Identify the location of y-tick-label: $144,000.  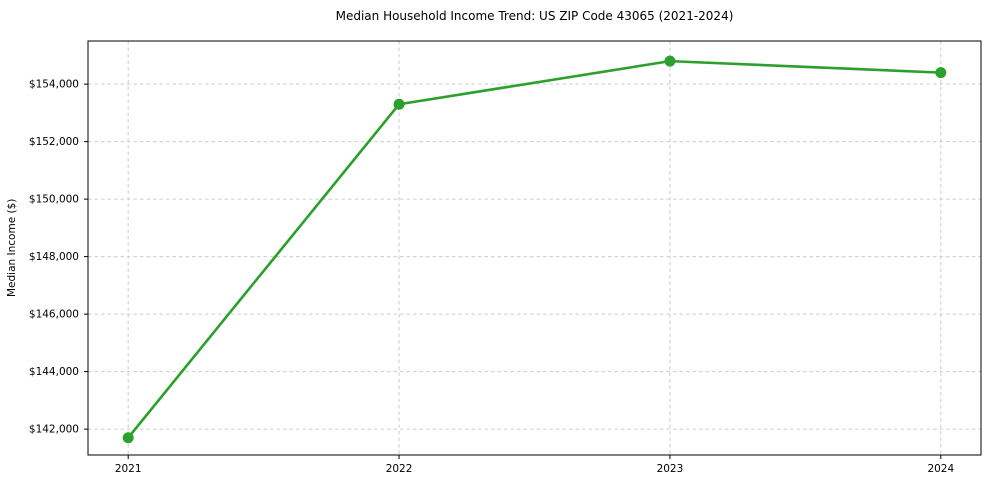
(54, 372).